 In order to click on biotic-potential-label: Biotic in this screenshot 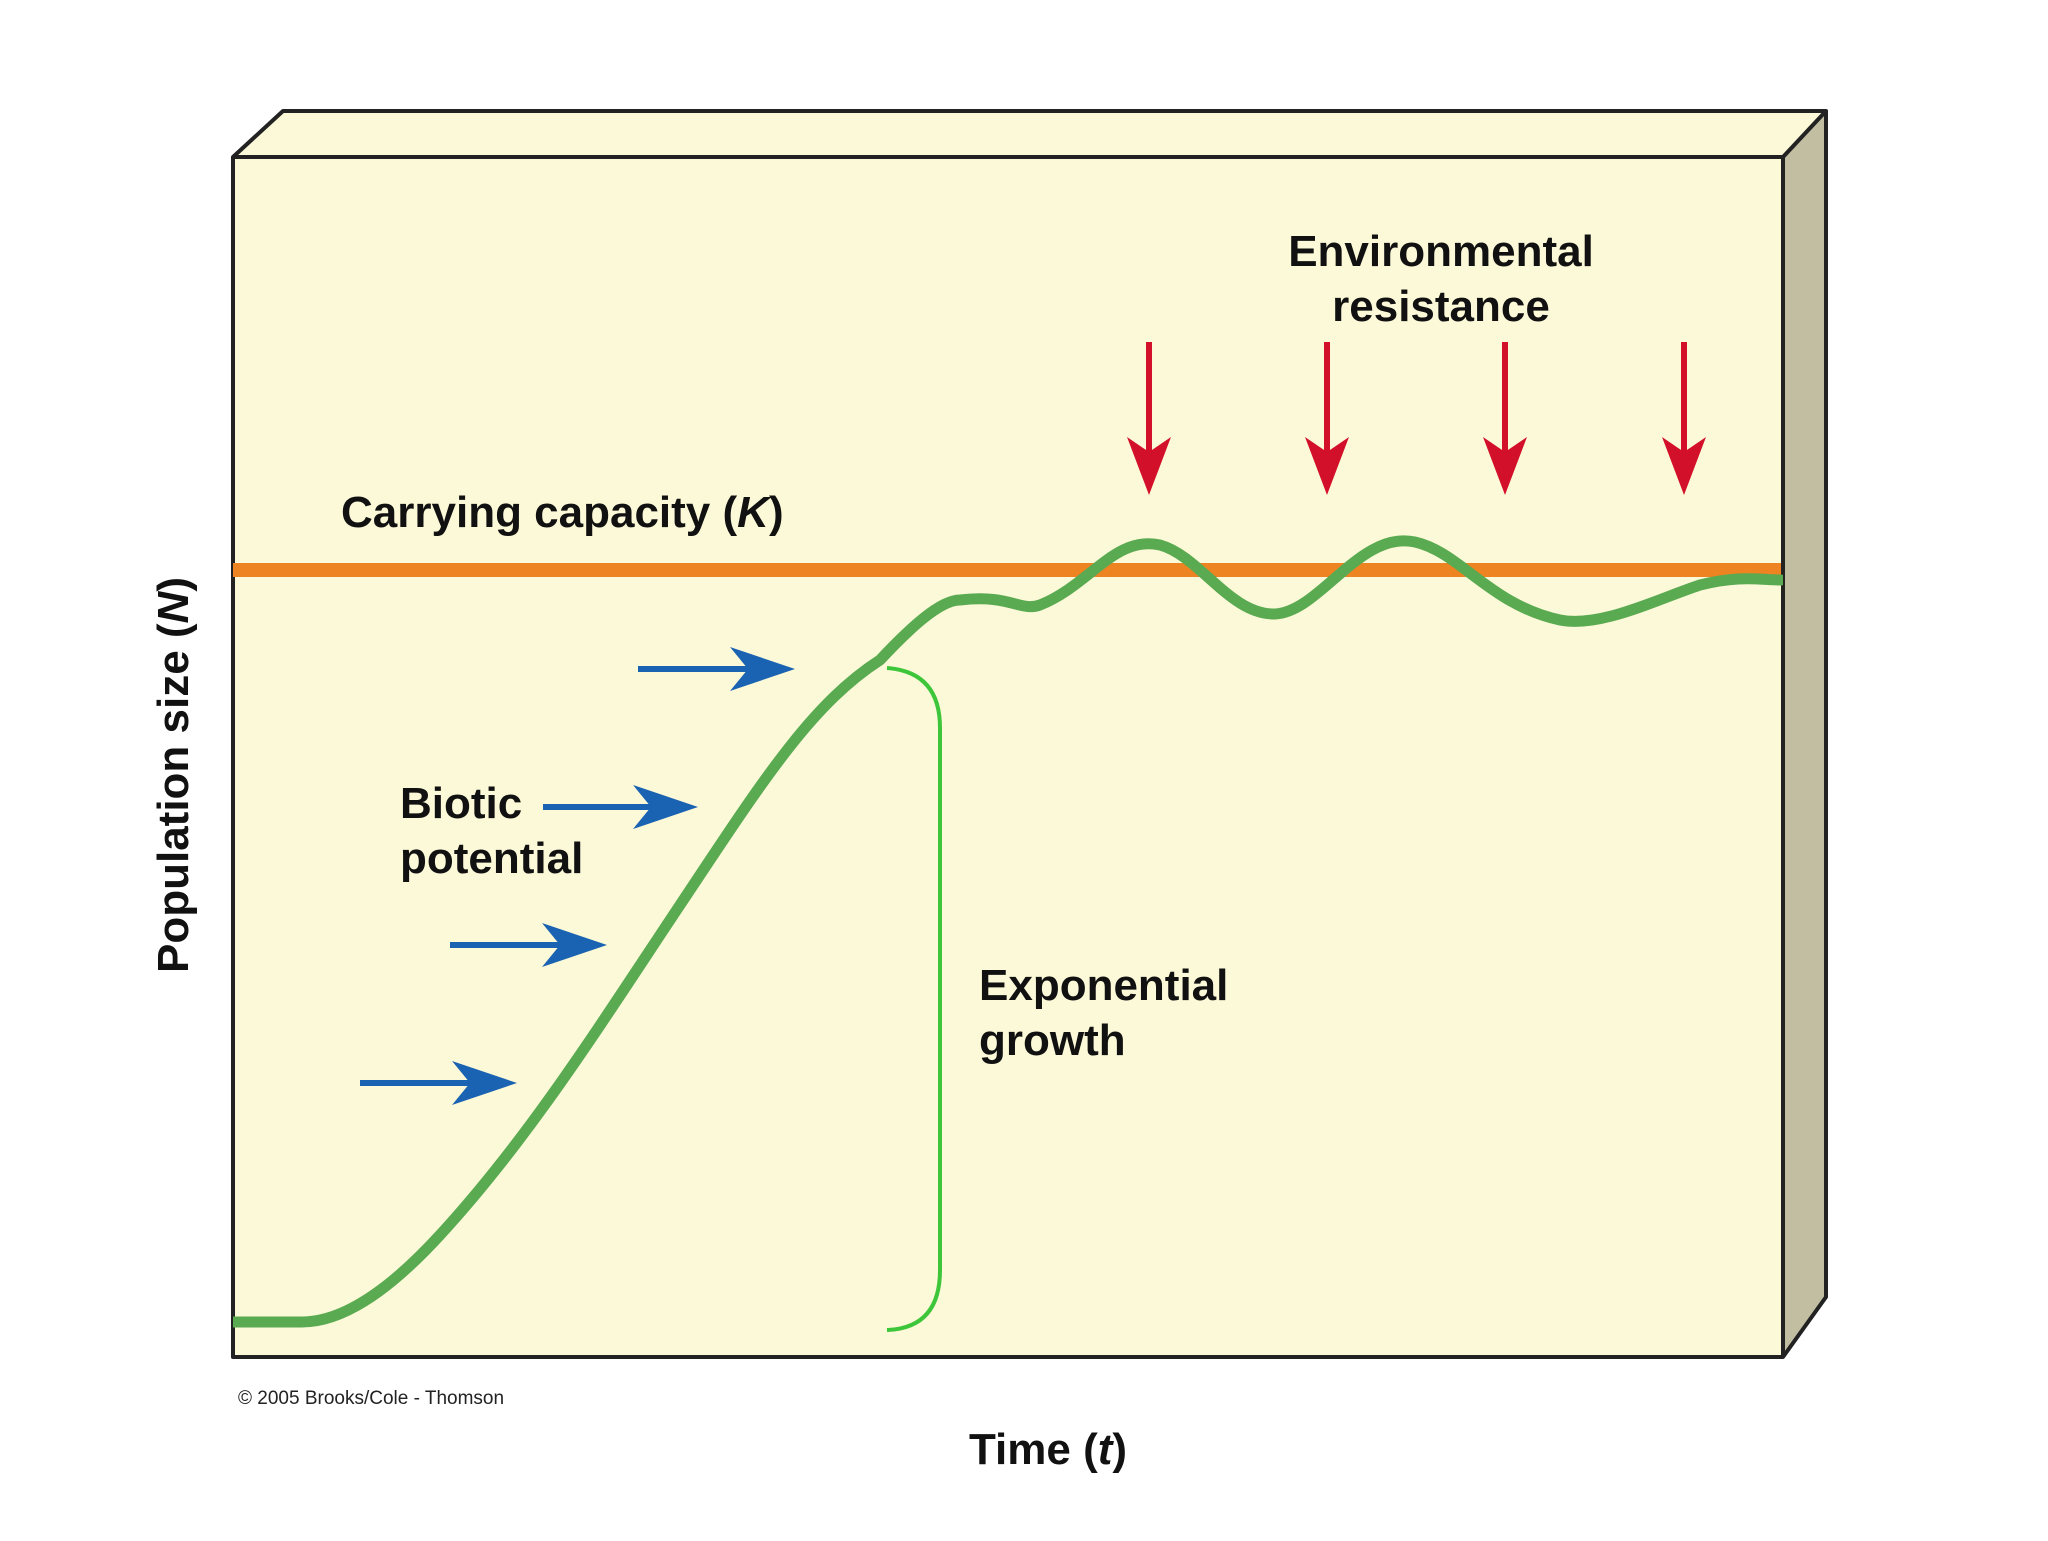, I will do `click(461, 803)`.